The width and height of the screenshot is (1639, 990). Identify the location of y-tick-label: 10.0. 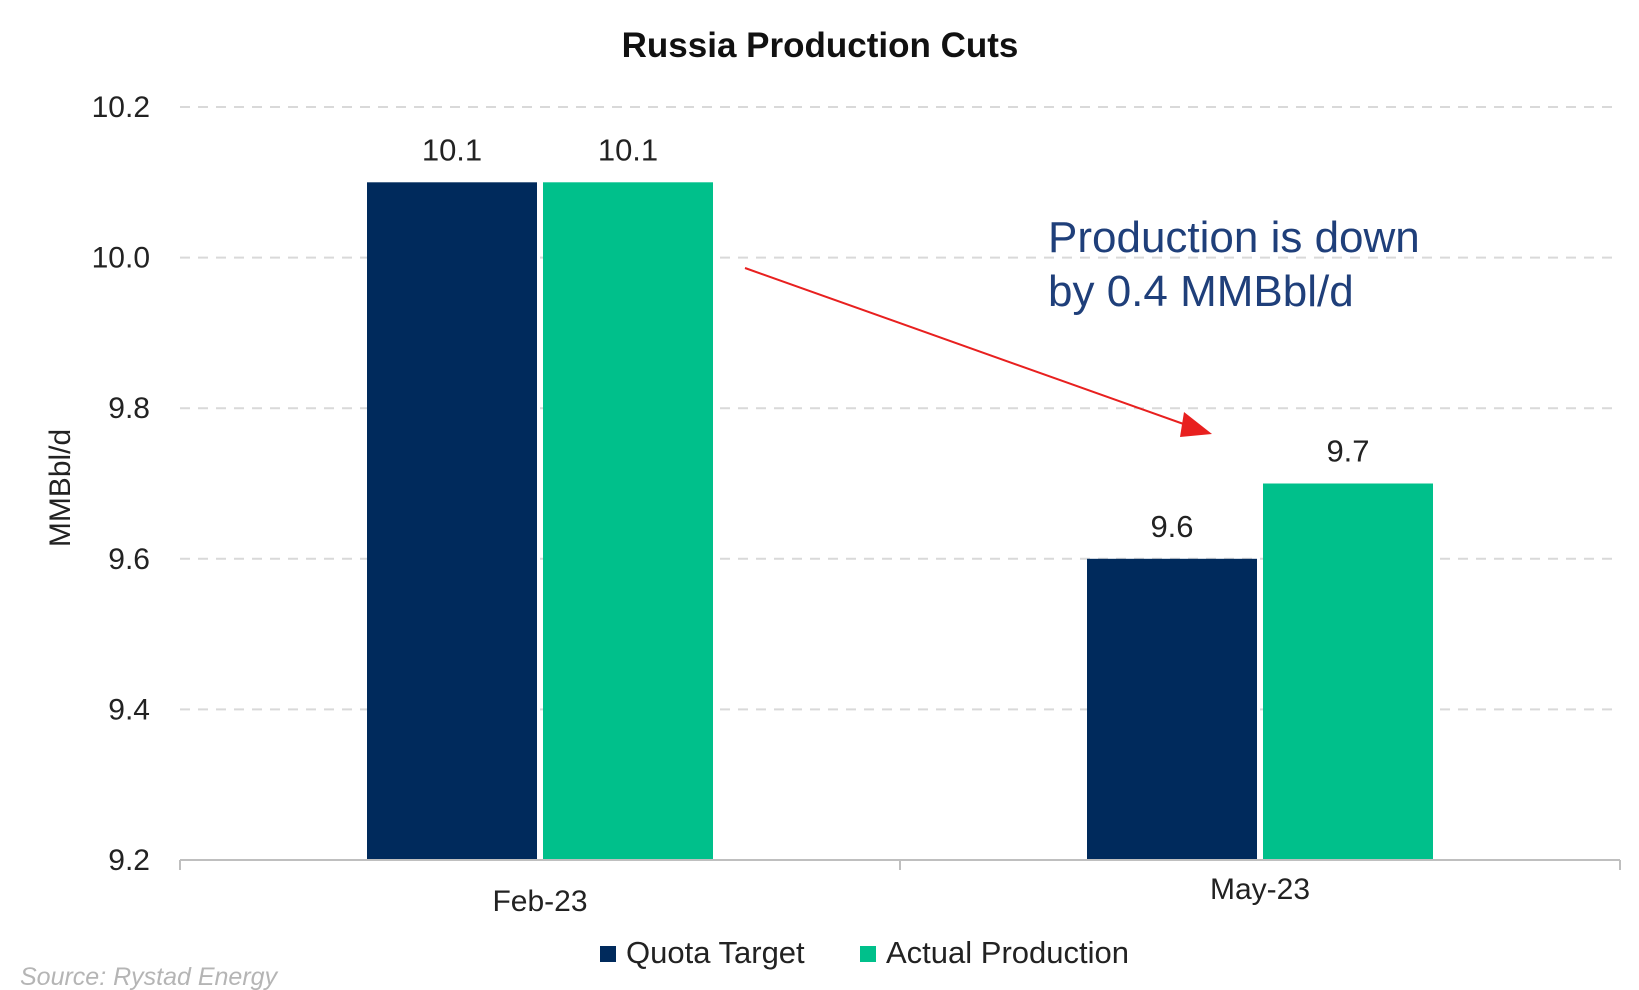
(121, 258).